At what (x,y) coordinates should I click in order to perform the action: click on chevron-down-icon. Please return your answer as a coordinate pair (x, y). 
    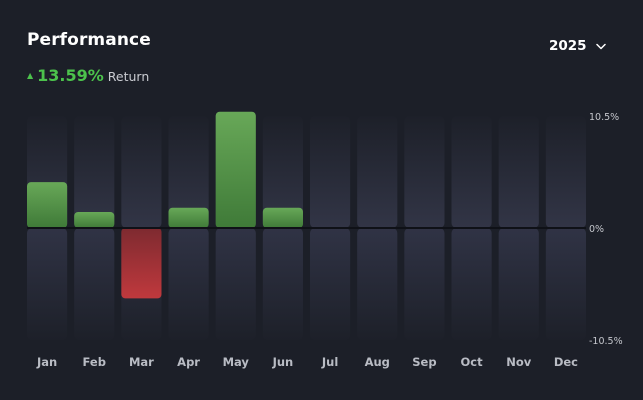
    Looking at the image, I should click on (600, 46).